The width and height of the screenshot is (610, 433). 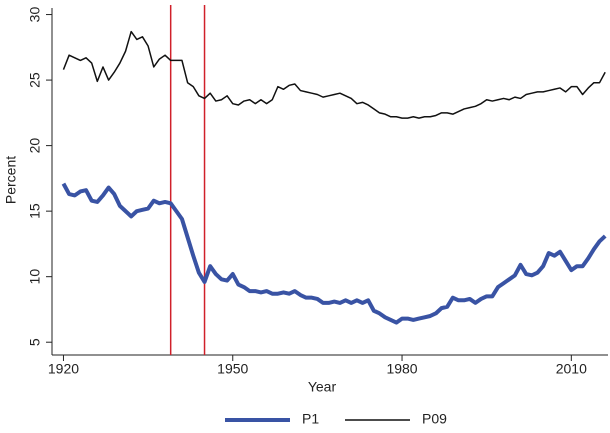 I want to click on y-tick-label: 20, so click(x=35, y=146).